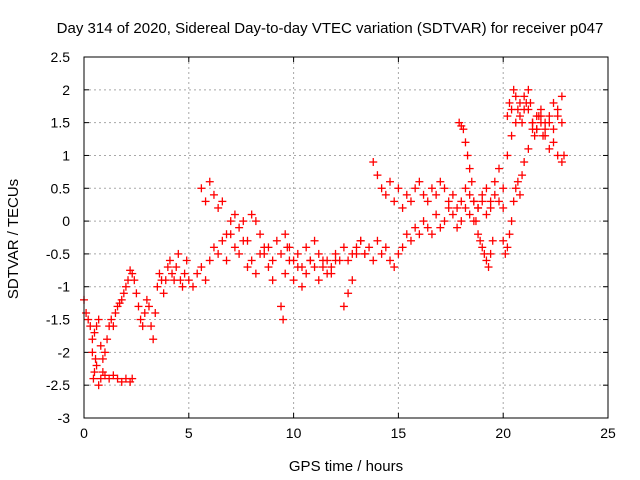 This screenshot has width=640, height=480. Describe the element at coordinates (346, 466) in the screenshot. I see `x-axis-label: GPS time / hours` at that location.